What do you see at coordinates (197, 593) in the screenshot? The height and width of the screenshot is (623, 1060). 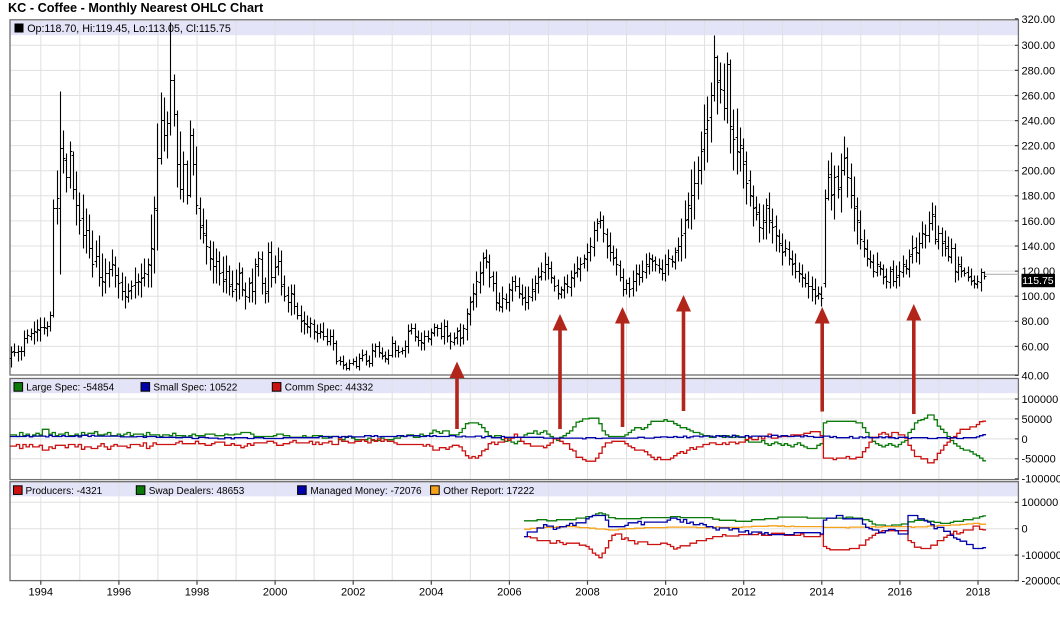 I see `svg-text: 1998` at bounding box center [197, 593].